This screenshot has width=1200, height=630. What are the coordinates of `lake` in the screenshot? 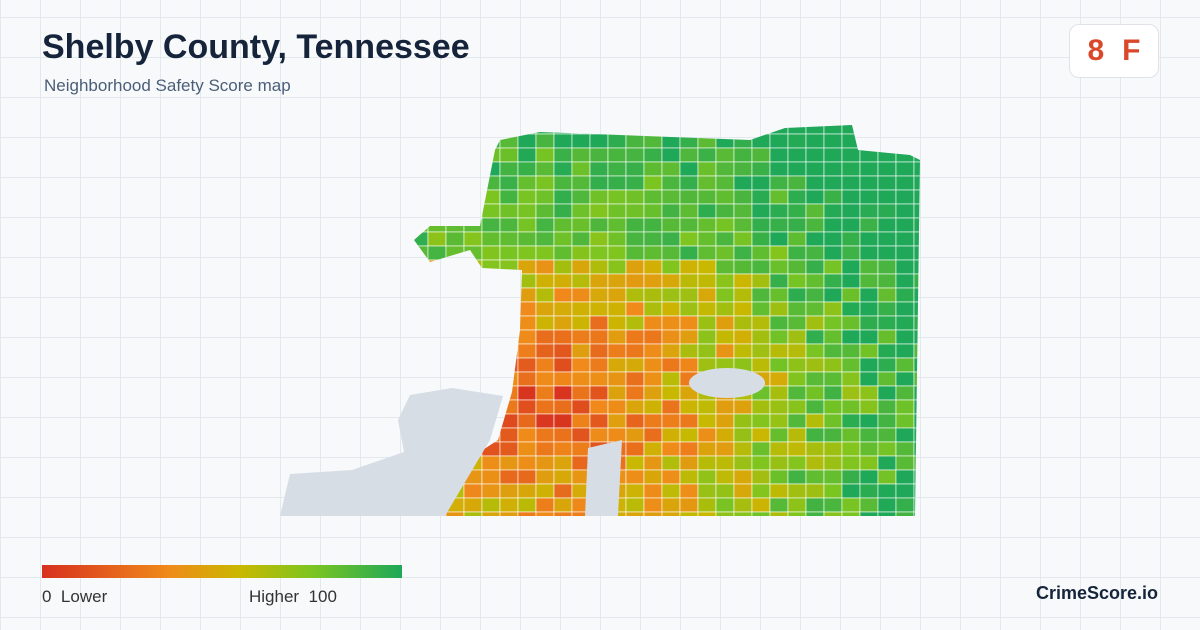 It's located at (727, 383).